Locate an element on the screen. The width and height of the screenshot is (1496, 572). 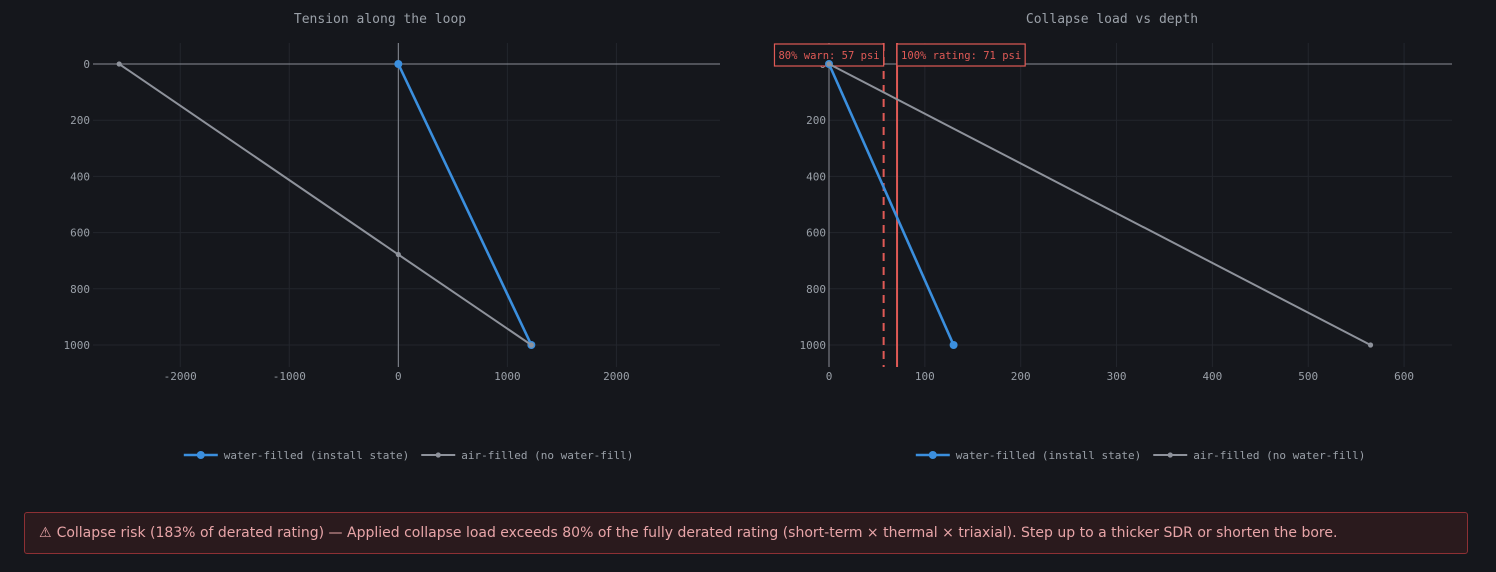
reference-label-text: 100% rating: 71 psi is located at coordinates (961, 56).